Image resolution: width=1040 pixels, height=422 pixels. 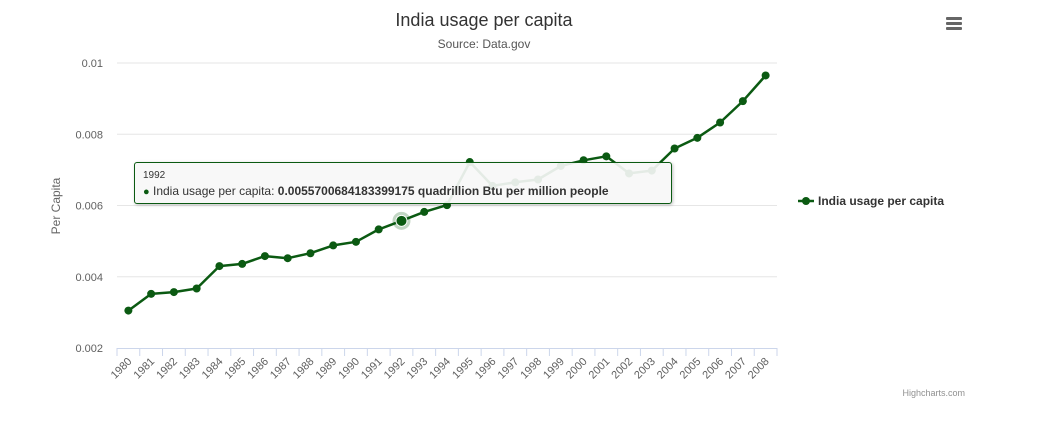 What do you see at coordinates (759, 369) in the screenshot?
I see `x-tick-label: 2008` at bounding box center [759, 369].